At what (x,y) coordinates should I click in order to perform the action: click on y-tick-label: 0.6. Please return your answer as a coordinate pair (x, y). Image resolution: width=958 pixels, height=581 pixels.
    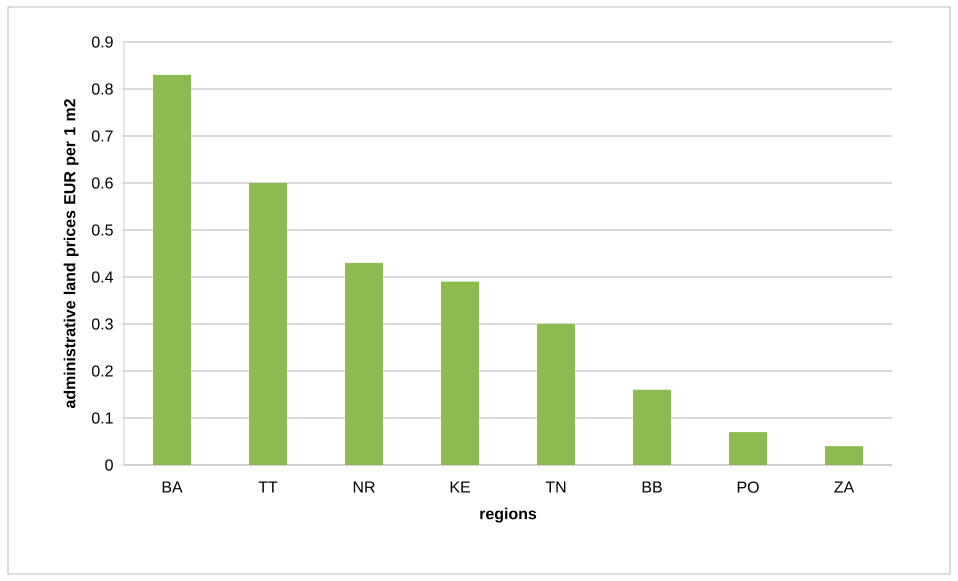
    Looking at the image, I should click on (102, 183).